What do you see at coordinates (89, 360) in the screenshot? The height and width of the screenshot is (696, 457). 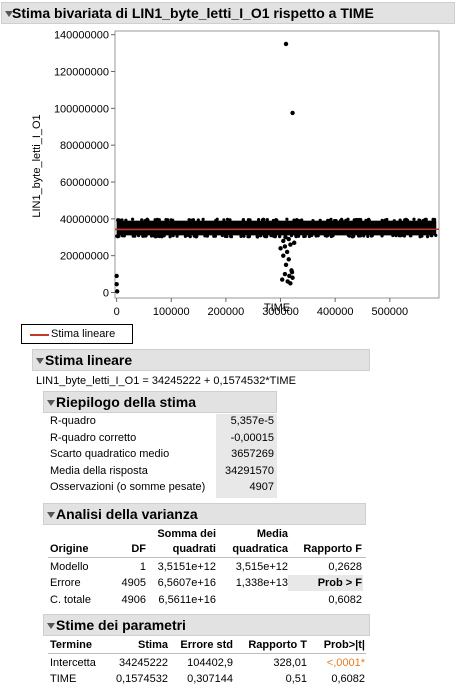 I see `section-title: Stima lineare` at bounding box center [89, 360].